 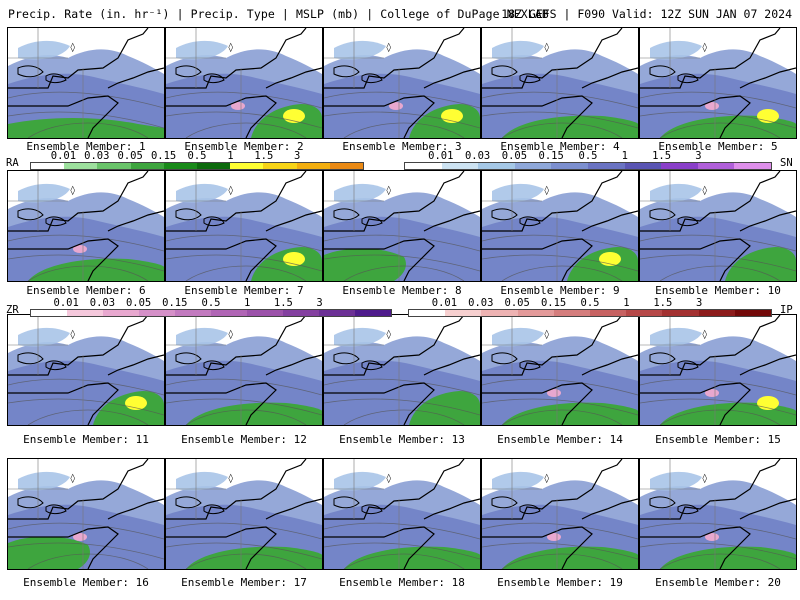 I want to click on freezing-rain-legend-ticks: 0.01 0.03 0.05 0.15 0.5 1 1.5 3, so click(x=211, y=303).